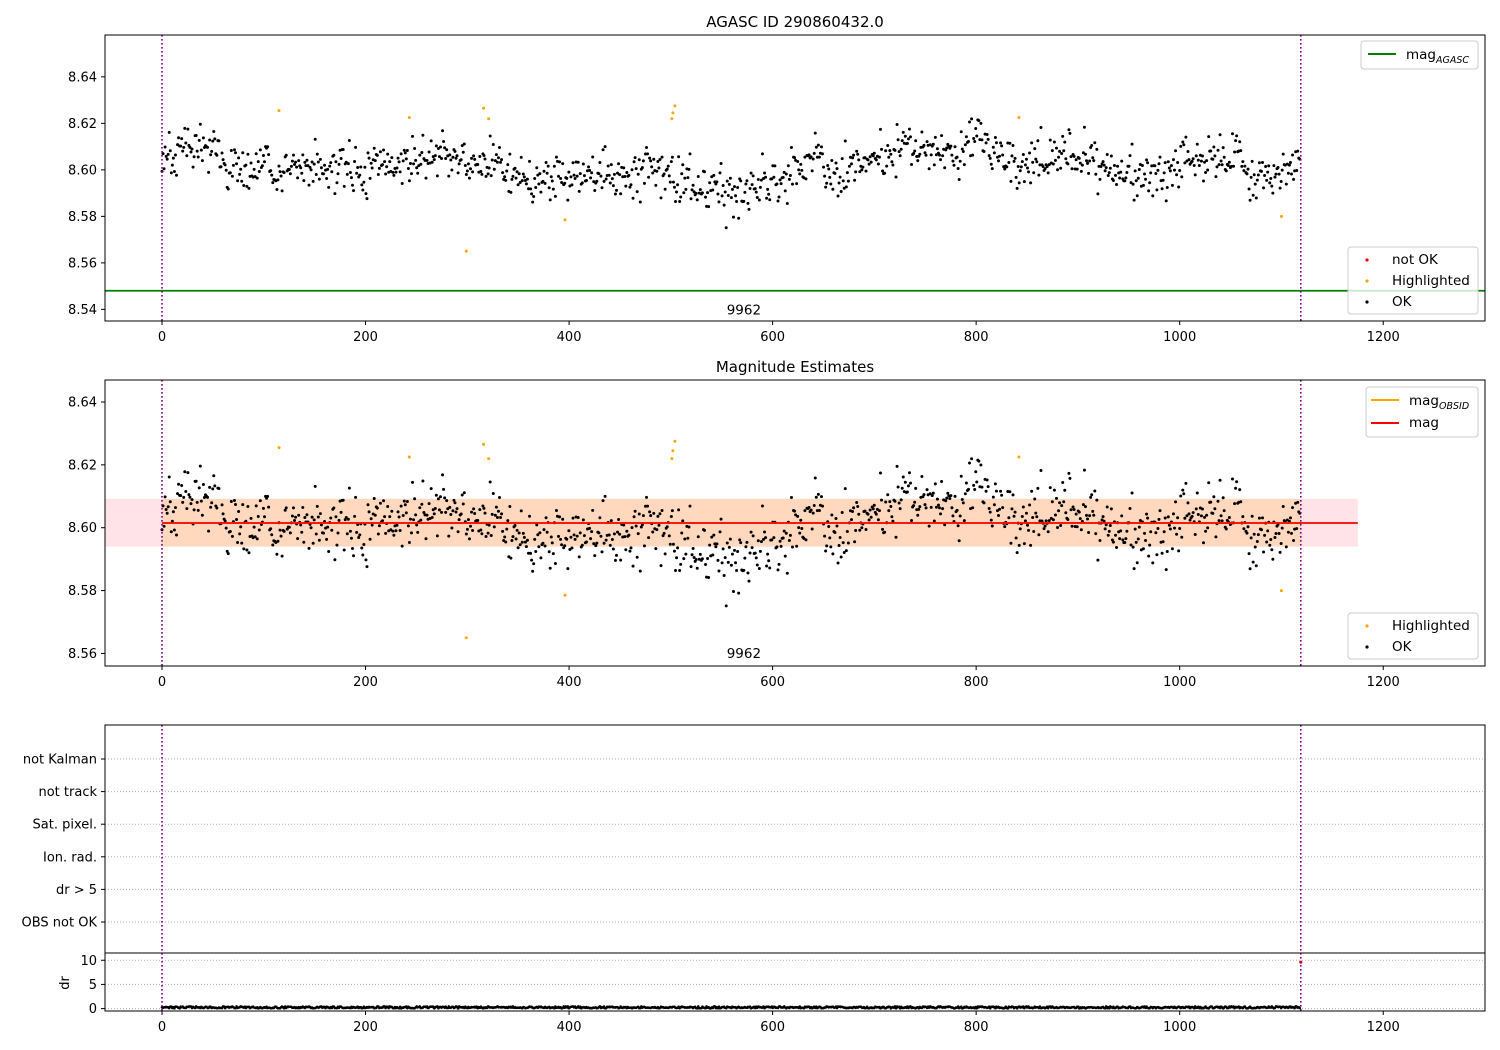 This screenshot has width=1500, height=1050. What do you see at coordinates (569, 337) in the screenshot?
I see `x-tick-label: 400` at bounding box center [569, 337].